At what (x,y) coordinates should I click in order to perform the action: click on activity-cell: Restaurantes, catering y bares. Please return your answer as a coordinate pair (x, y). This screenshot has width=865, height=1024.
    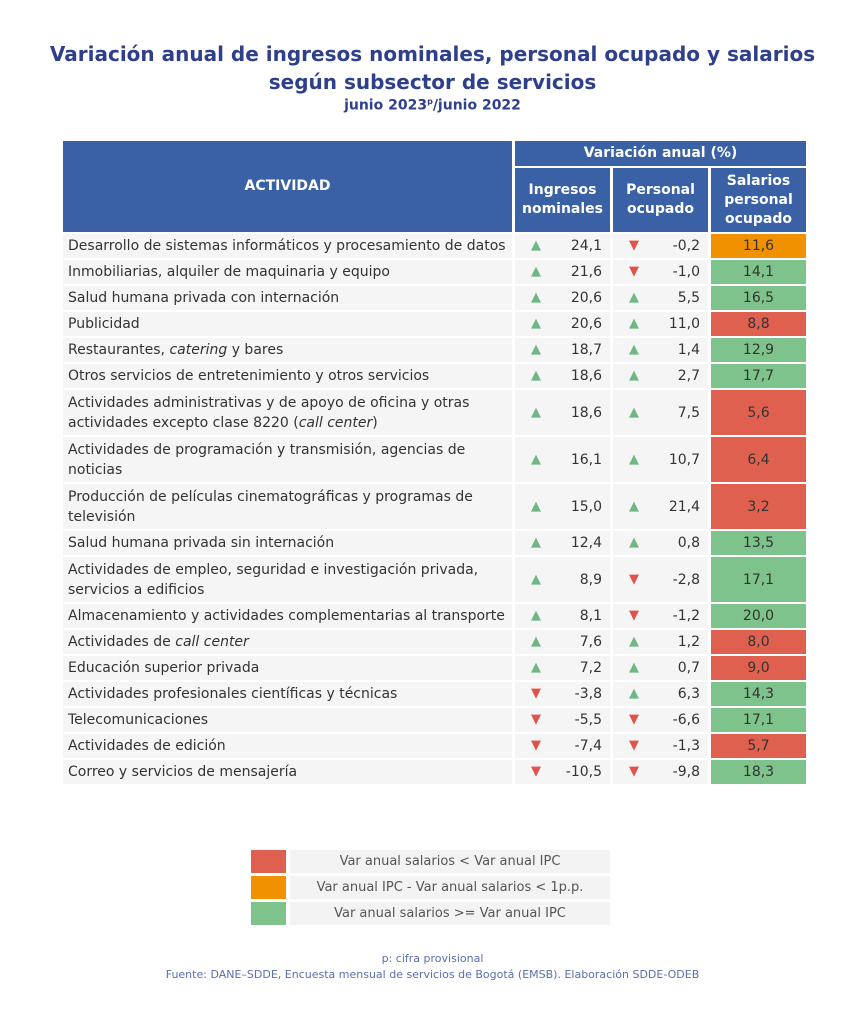
    Looking at the image, I should click on (287, 350).